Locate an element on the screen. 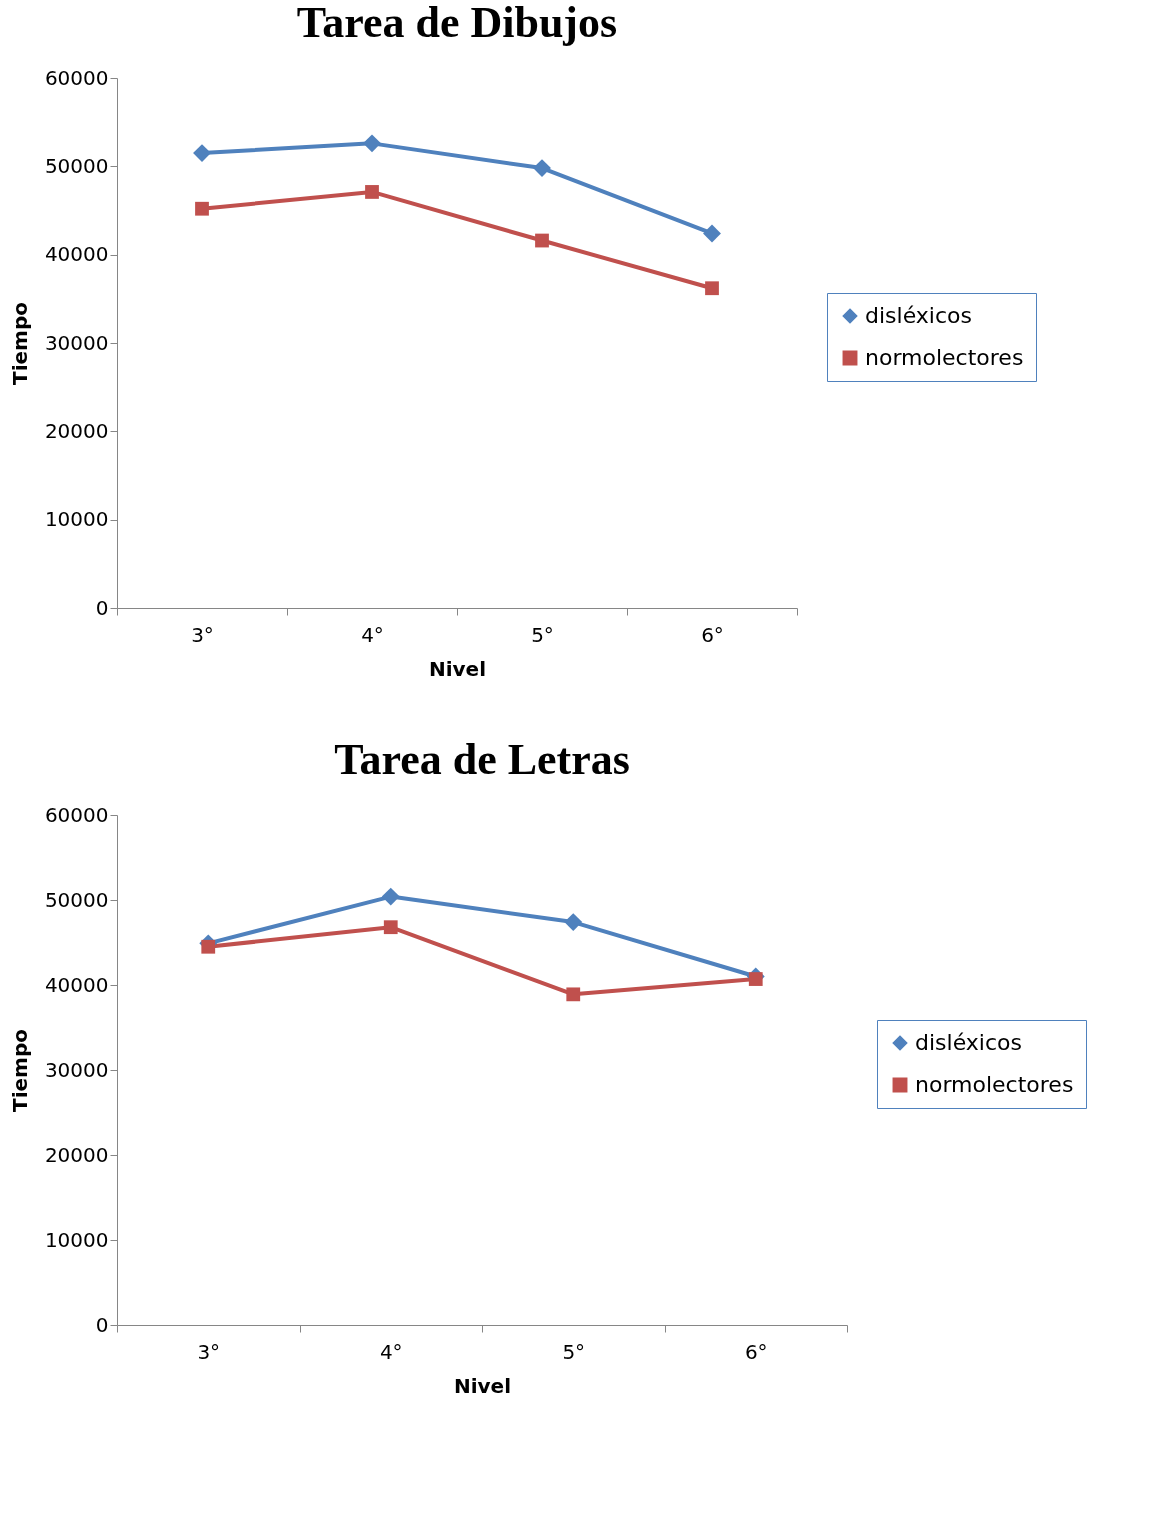 The image size is (1149, 1535). chart-title: Tarea de Letras is located at coordinates (482, 759).